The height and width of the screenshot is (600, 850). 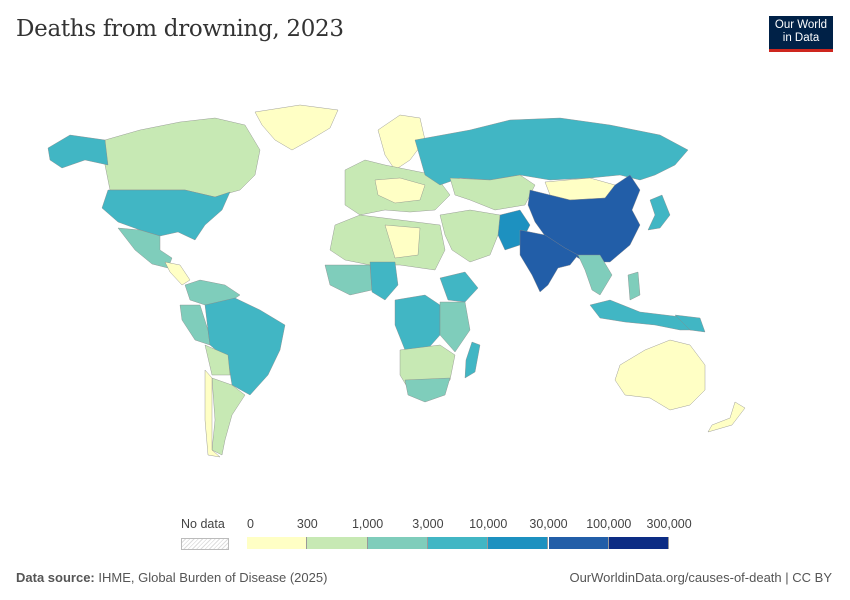 What do you see at coordinates (145, 248) in the screenshot?
I see `country-mexico` at bounding box center [145, 248].